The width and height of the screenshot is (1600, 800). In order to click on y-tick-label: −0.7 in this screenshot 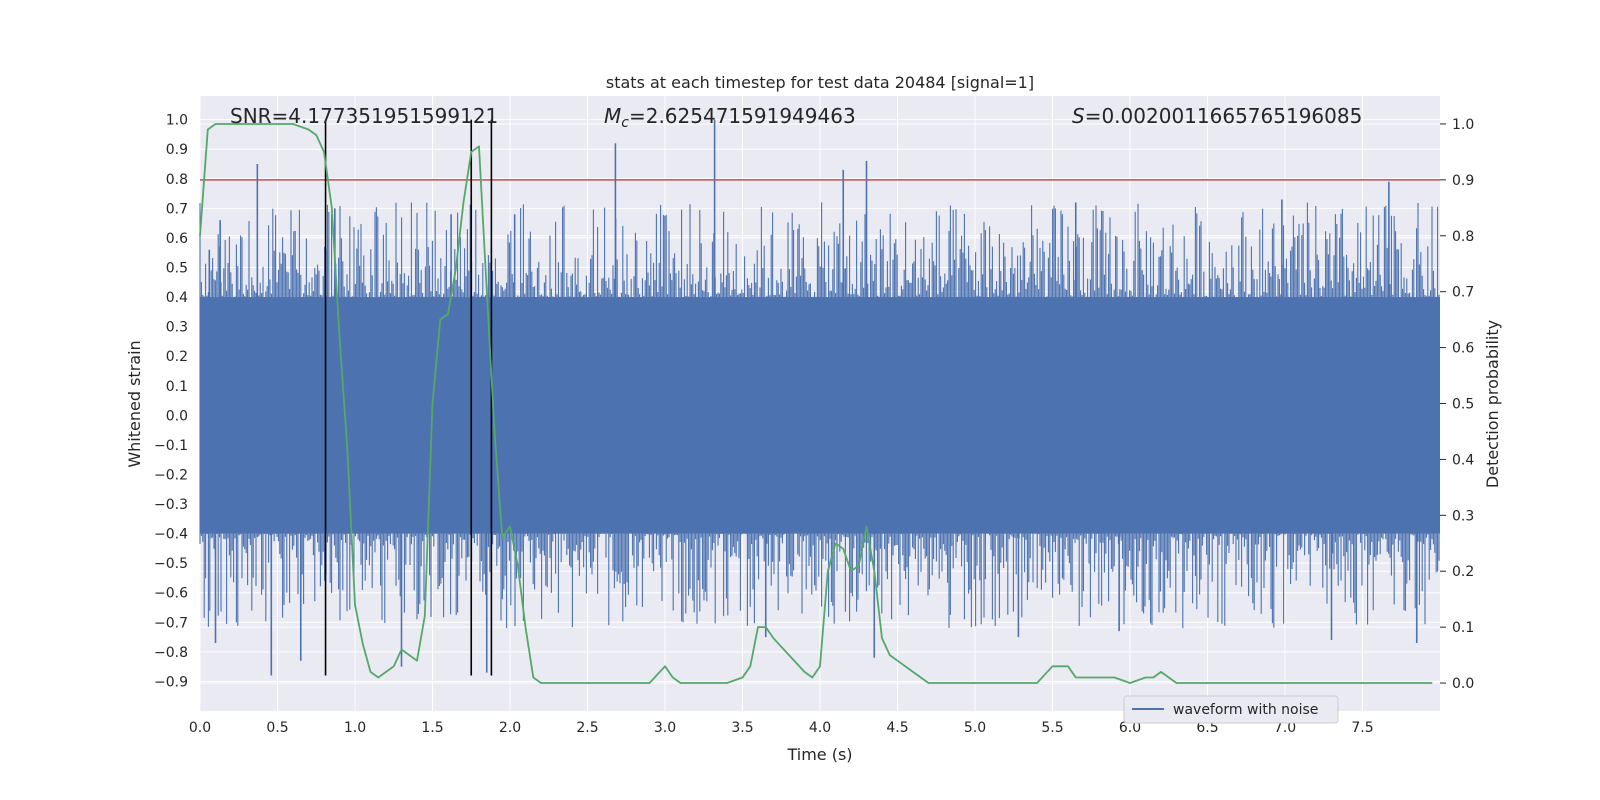, I will do `click(171, 623)`.